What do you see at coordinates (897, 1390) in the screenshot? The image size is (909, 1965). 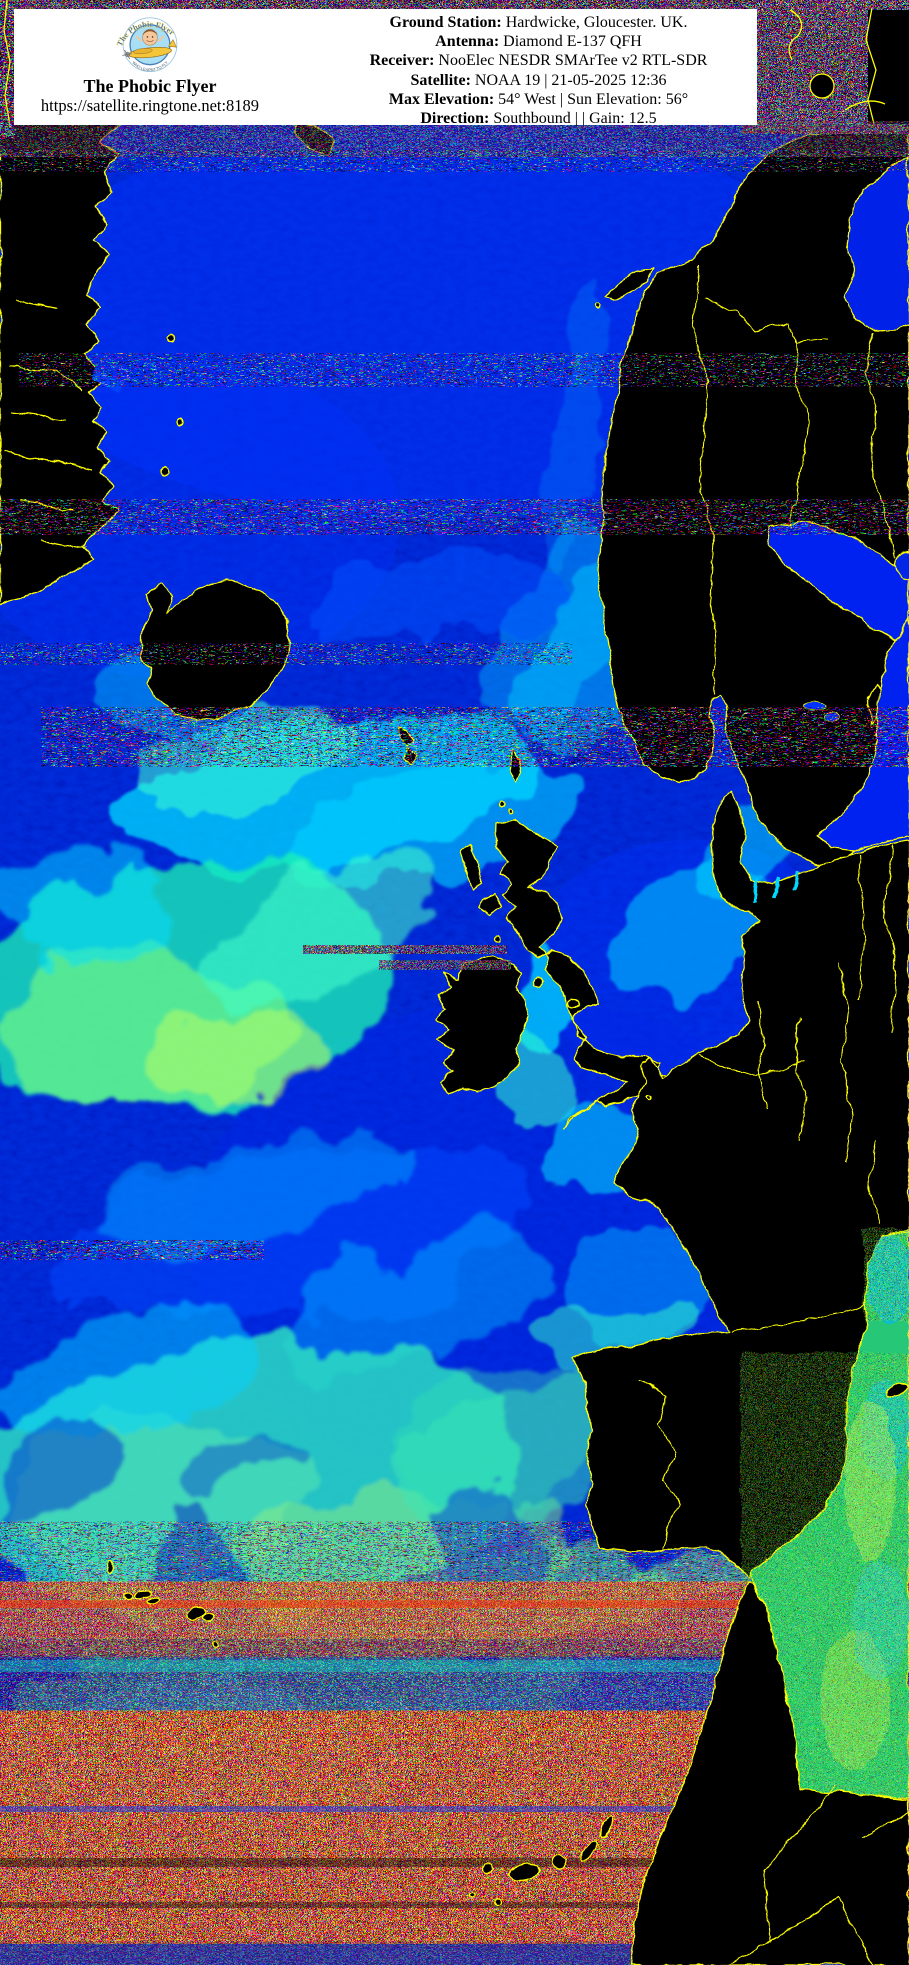 I see `balearic-island` at bounding box center [897, 1390].